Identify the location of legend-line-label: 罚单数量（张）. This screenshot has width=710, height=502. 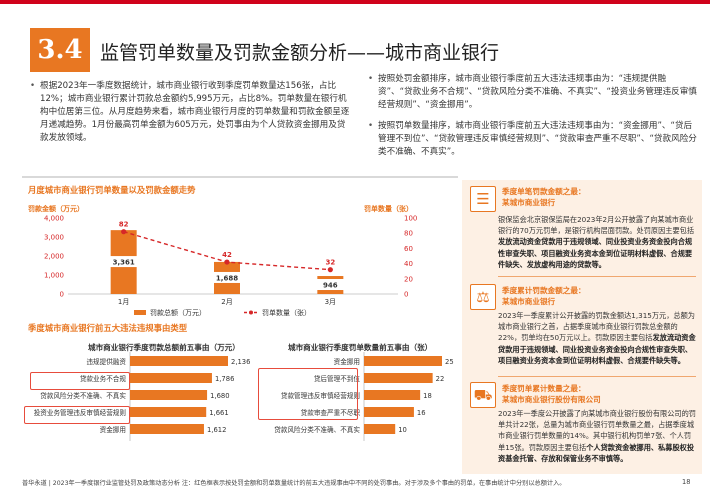
(286, 312).